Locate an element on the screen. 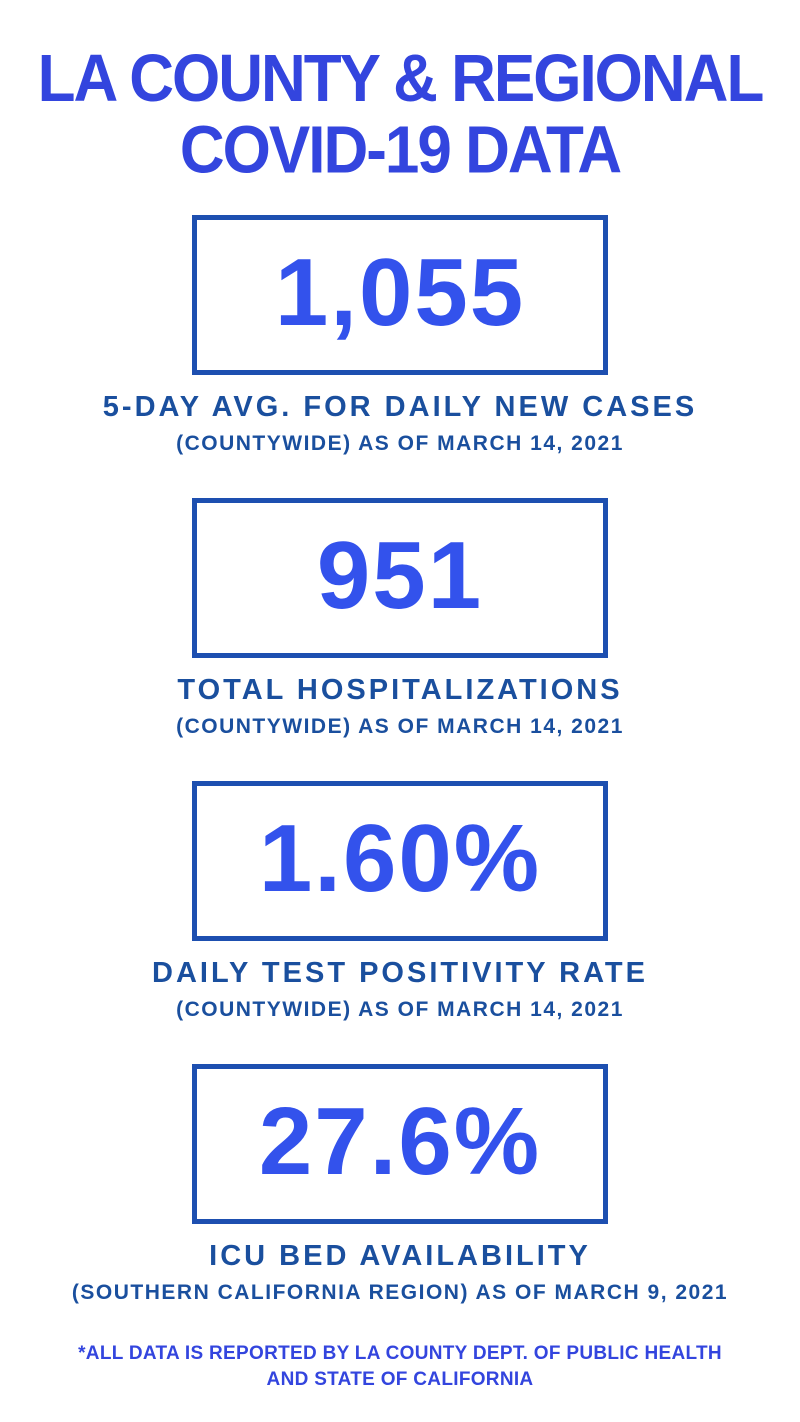 Image resolution: width=800 pixels, height=1422 pixels. stat-value: 1.60% is located at coordinates (400, 859).